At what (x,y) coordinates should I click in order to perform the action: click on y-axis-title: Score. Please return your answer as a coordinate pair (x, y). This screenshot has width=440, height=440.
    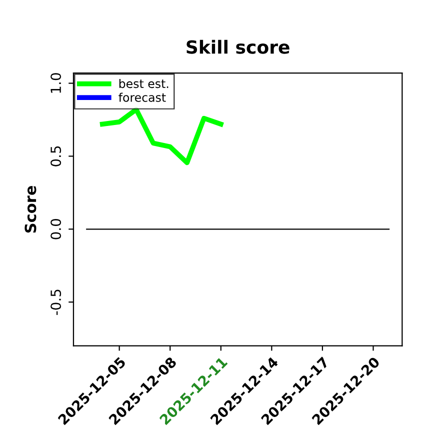
    Looking at the image, I should click on (30, 209).